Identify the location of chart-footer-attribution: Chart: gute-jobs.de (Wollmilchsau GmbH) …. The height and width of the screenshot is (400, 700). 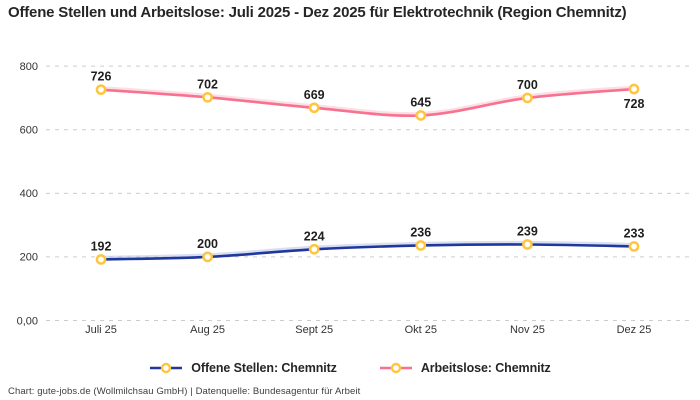
(184, 391).